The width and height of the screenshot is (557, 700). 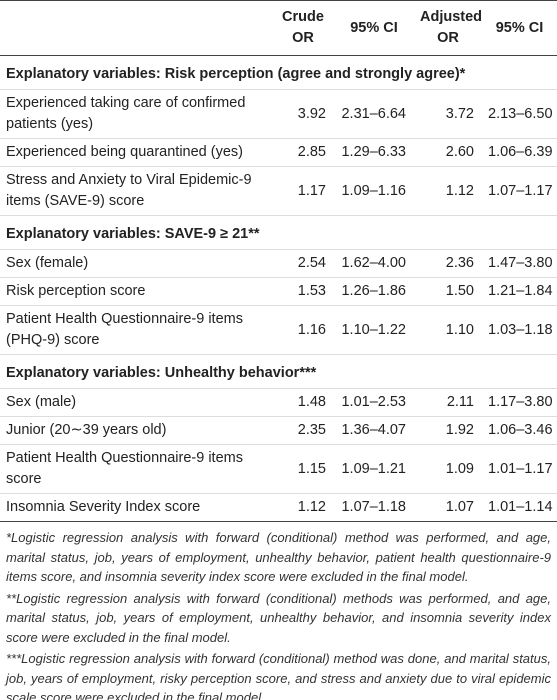 I want to click on section-title: Explanatory variables: SAVE-9 ≥ 21**, so click(x=133, y=234).